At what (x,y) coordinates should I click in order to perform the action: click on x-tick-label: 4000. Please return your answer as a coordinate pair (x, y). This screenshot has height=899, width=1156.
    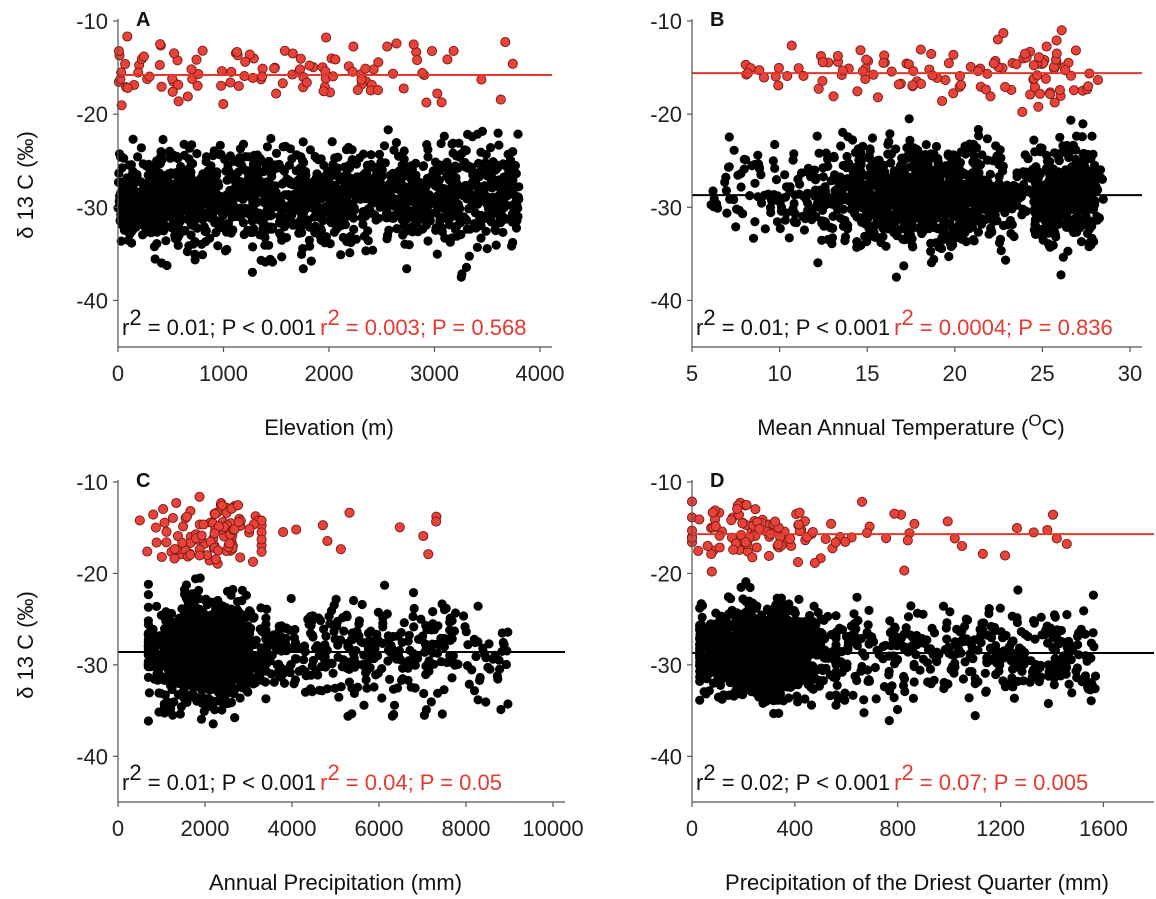
    Looking at the image, I should click on (540, 373).